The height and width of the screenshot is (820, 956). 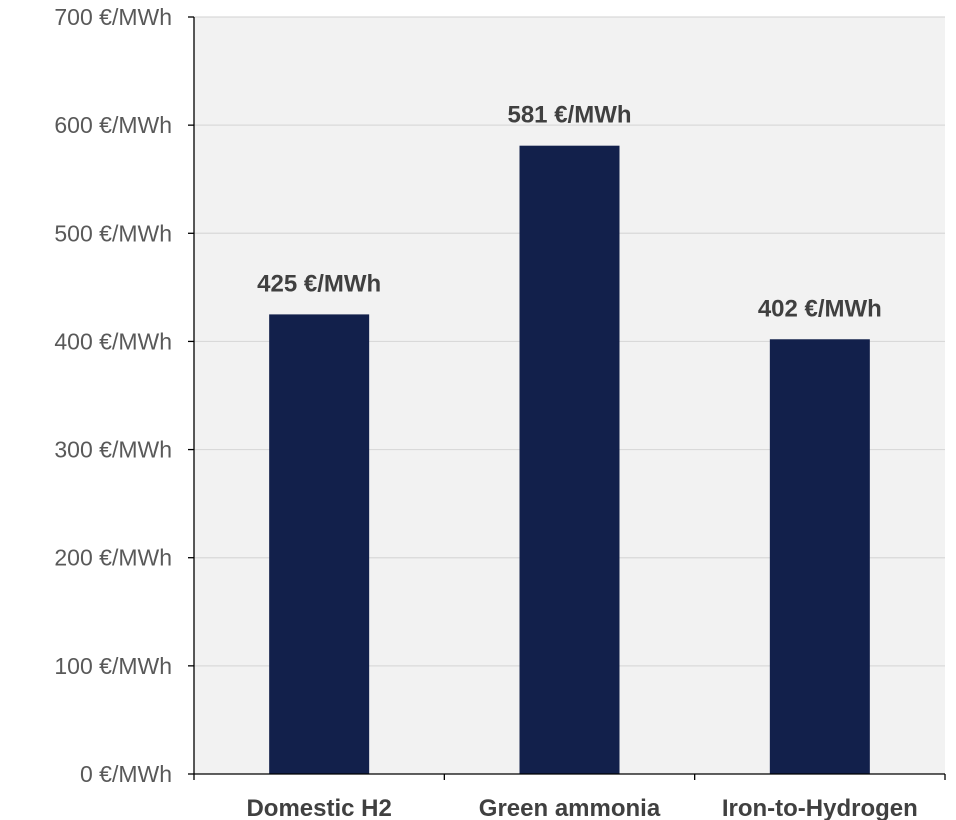 I want to click on y-tick-label: 400 €/MWh, so click(x=113, y=341).